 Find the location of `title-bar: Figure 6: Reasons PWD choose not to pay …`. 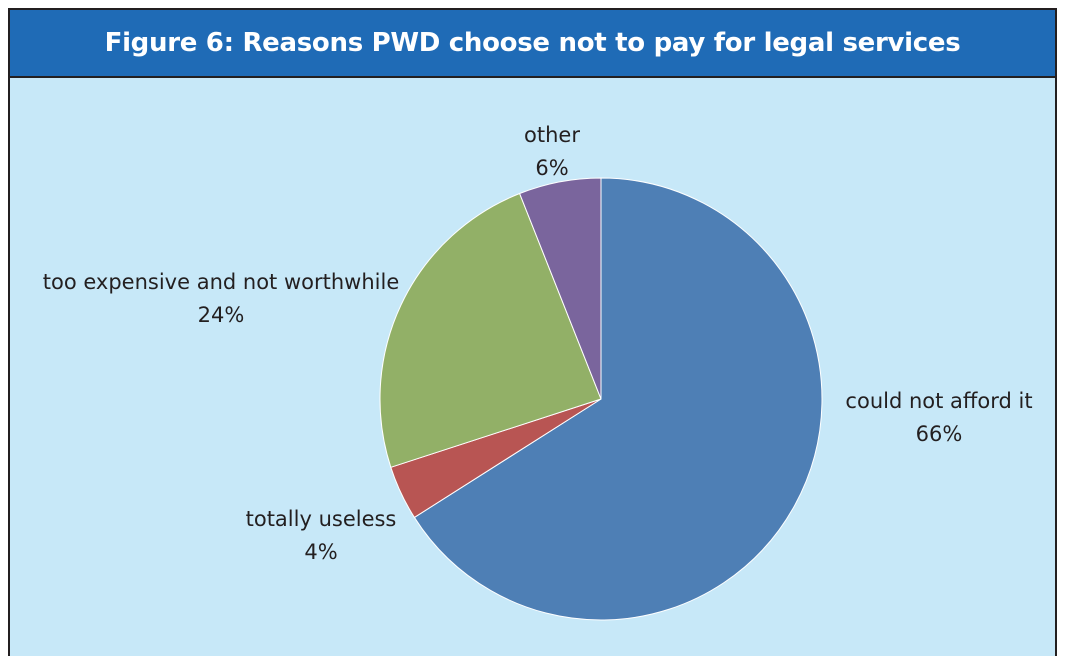

title-bar: Figure 6: Reasons PWD choose not to pay … is located at coordinates (532, 44).